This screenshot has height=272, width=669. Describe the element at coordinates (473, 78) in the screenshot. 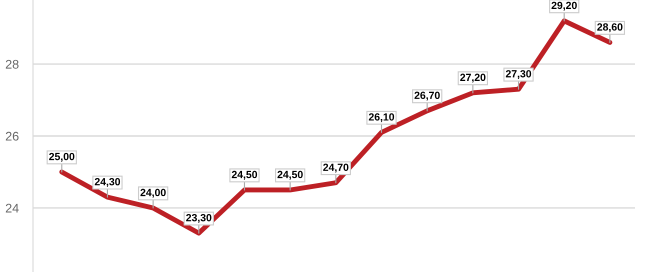

I see `data-label: 27,20` at that location.